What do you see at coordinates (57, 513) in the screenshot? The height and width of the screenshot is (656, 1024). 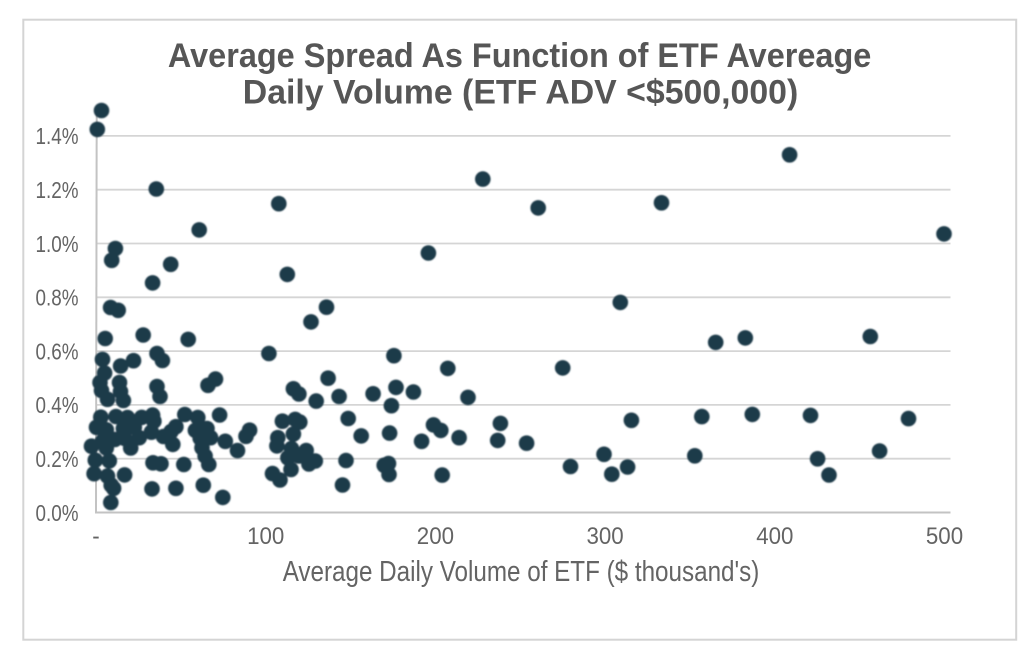 I see `svg-text: 0.0%` at bounding box center [57, 513].